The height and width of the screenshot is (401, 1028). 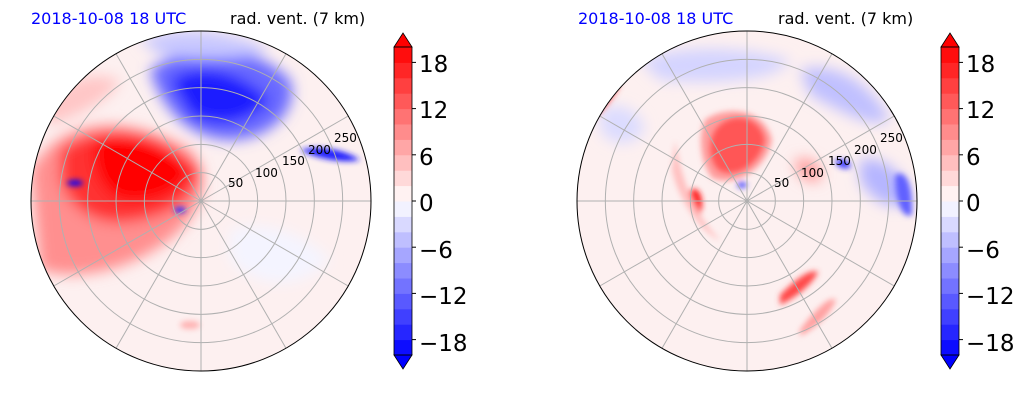 What do you see at coordinates (235, 183) in the screenshot?
I see `left-rtick-50: 50` at bounding box center [235, 183].